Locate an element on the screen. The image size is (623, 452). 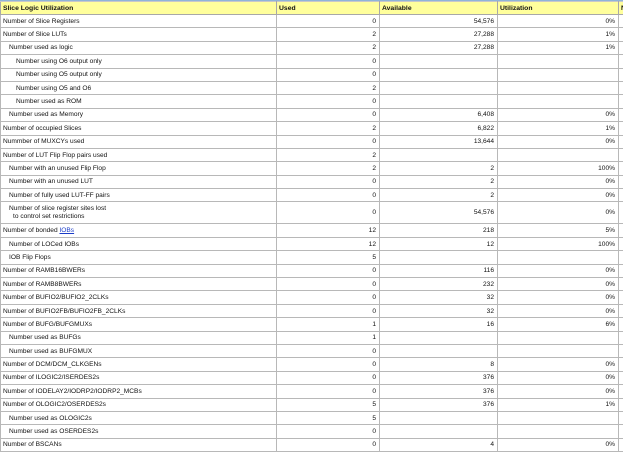
row-label: Number of BUFIO2/BUFIO2_2CLKs is located at coordinates (139, 297).